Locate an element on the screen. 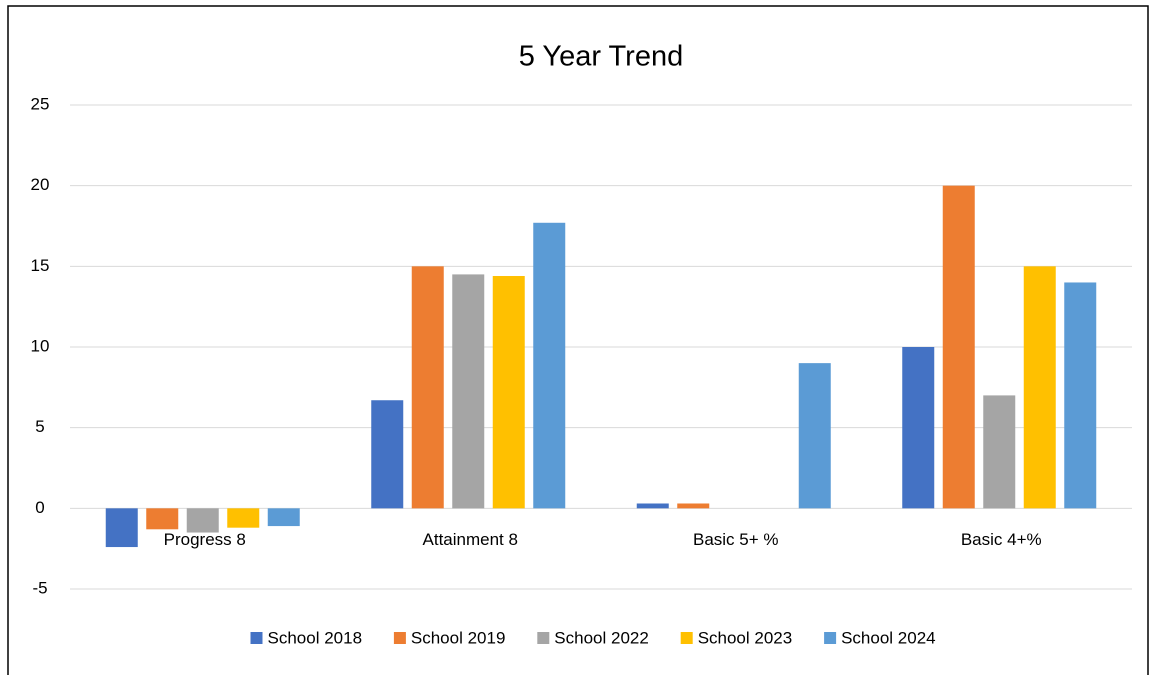 Image resolution: width=1154 pixels, height=675 pixels. y-tick-label: 25 is located at coordinates (40, 103).